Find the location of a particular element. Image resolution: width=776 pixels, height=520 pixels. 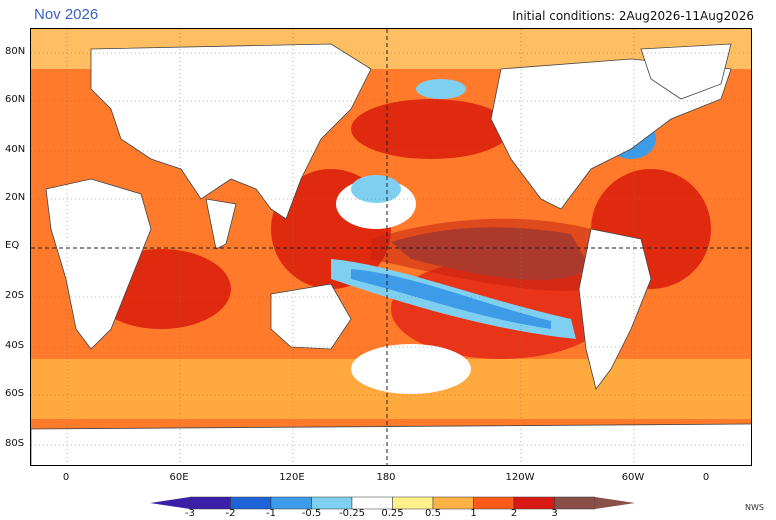

lat-label-60s: 60S is located at coordinates (15, 393).